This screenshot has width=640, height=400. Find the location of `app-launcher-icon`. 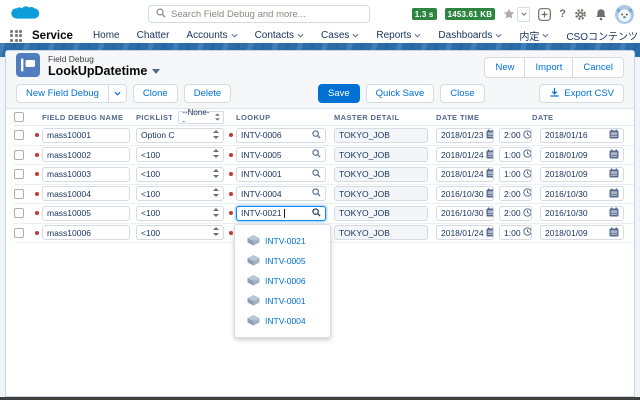

app-launcher-icon is located at coordinates (16, 35).